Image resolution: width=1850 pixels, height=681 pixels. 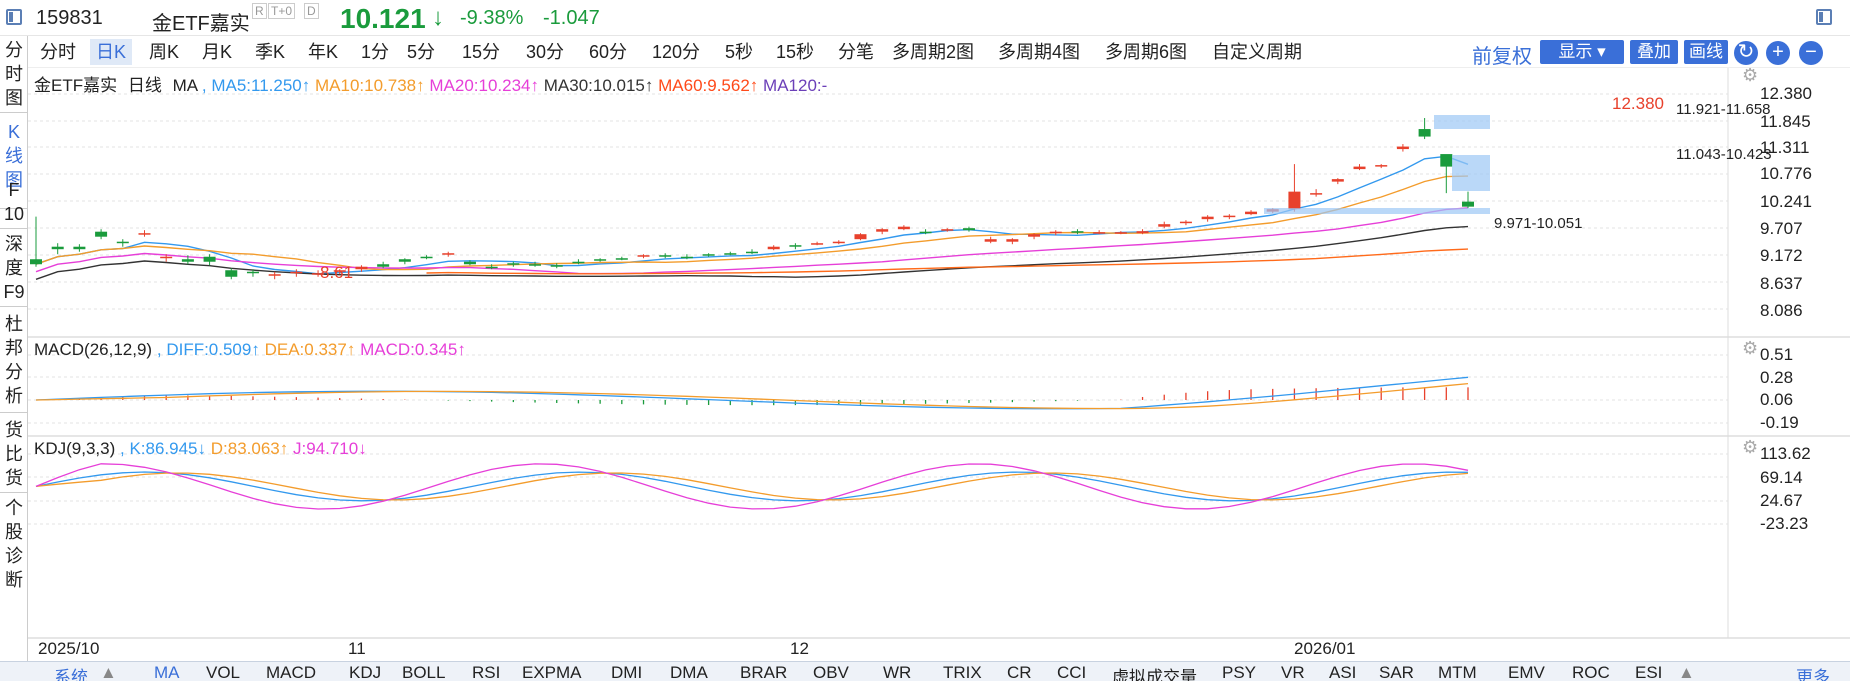 What do you see at coordinates (1750, 348) in the screenshot?
I see `macd-settings-gear-icon: ⚙` at bounding box center [1750, 348].